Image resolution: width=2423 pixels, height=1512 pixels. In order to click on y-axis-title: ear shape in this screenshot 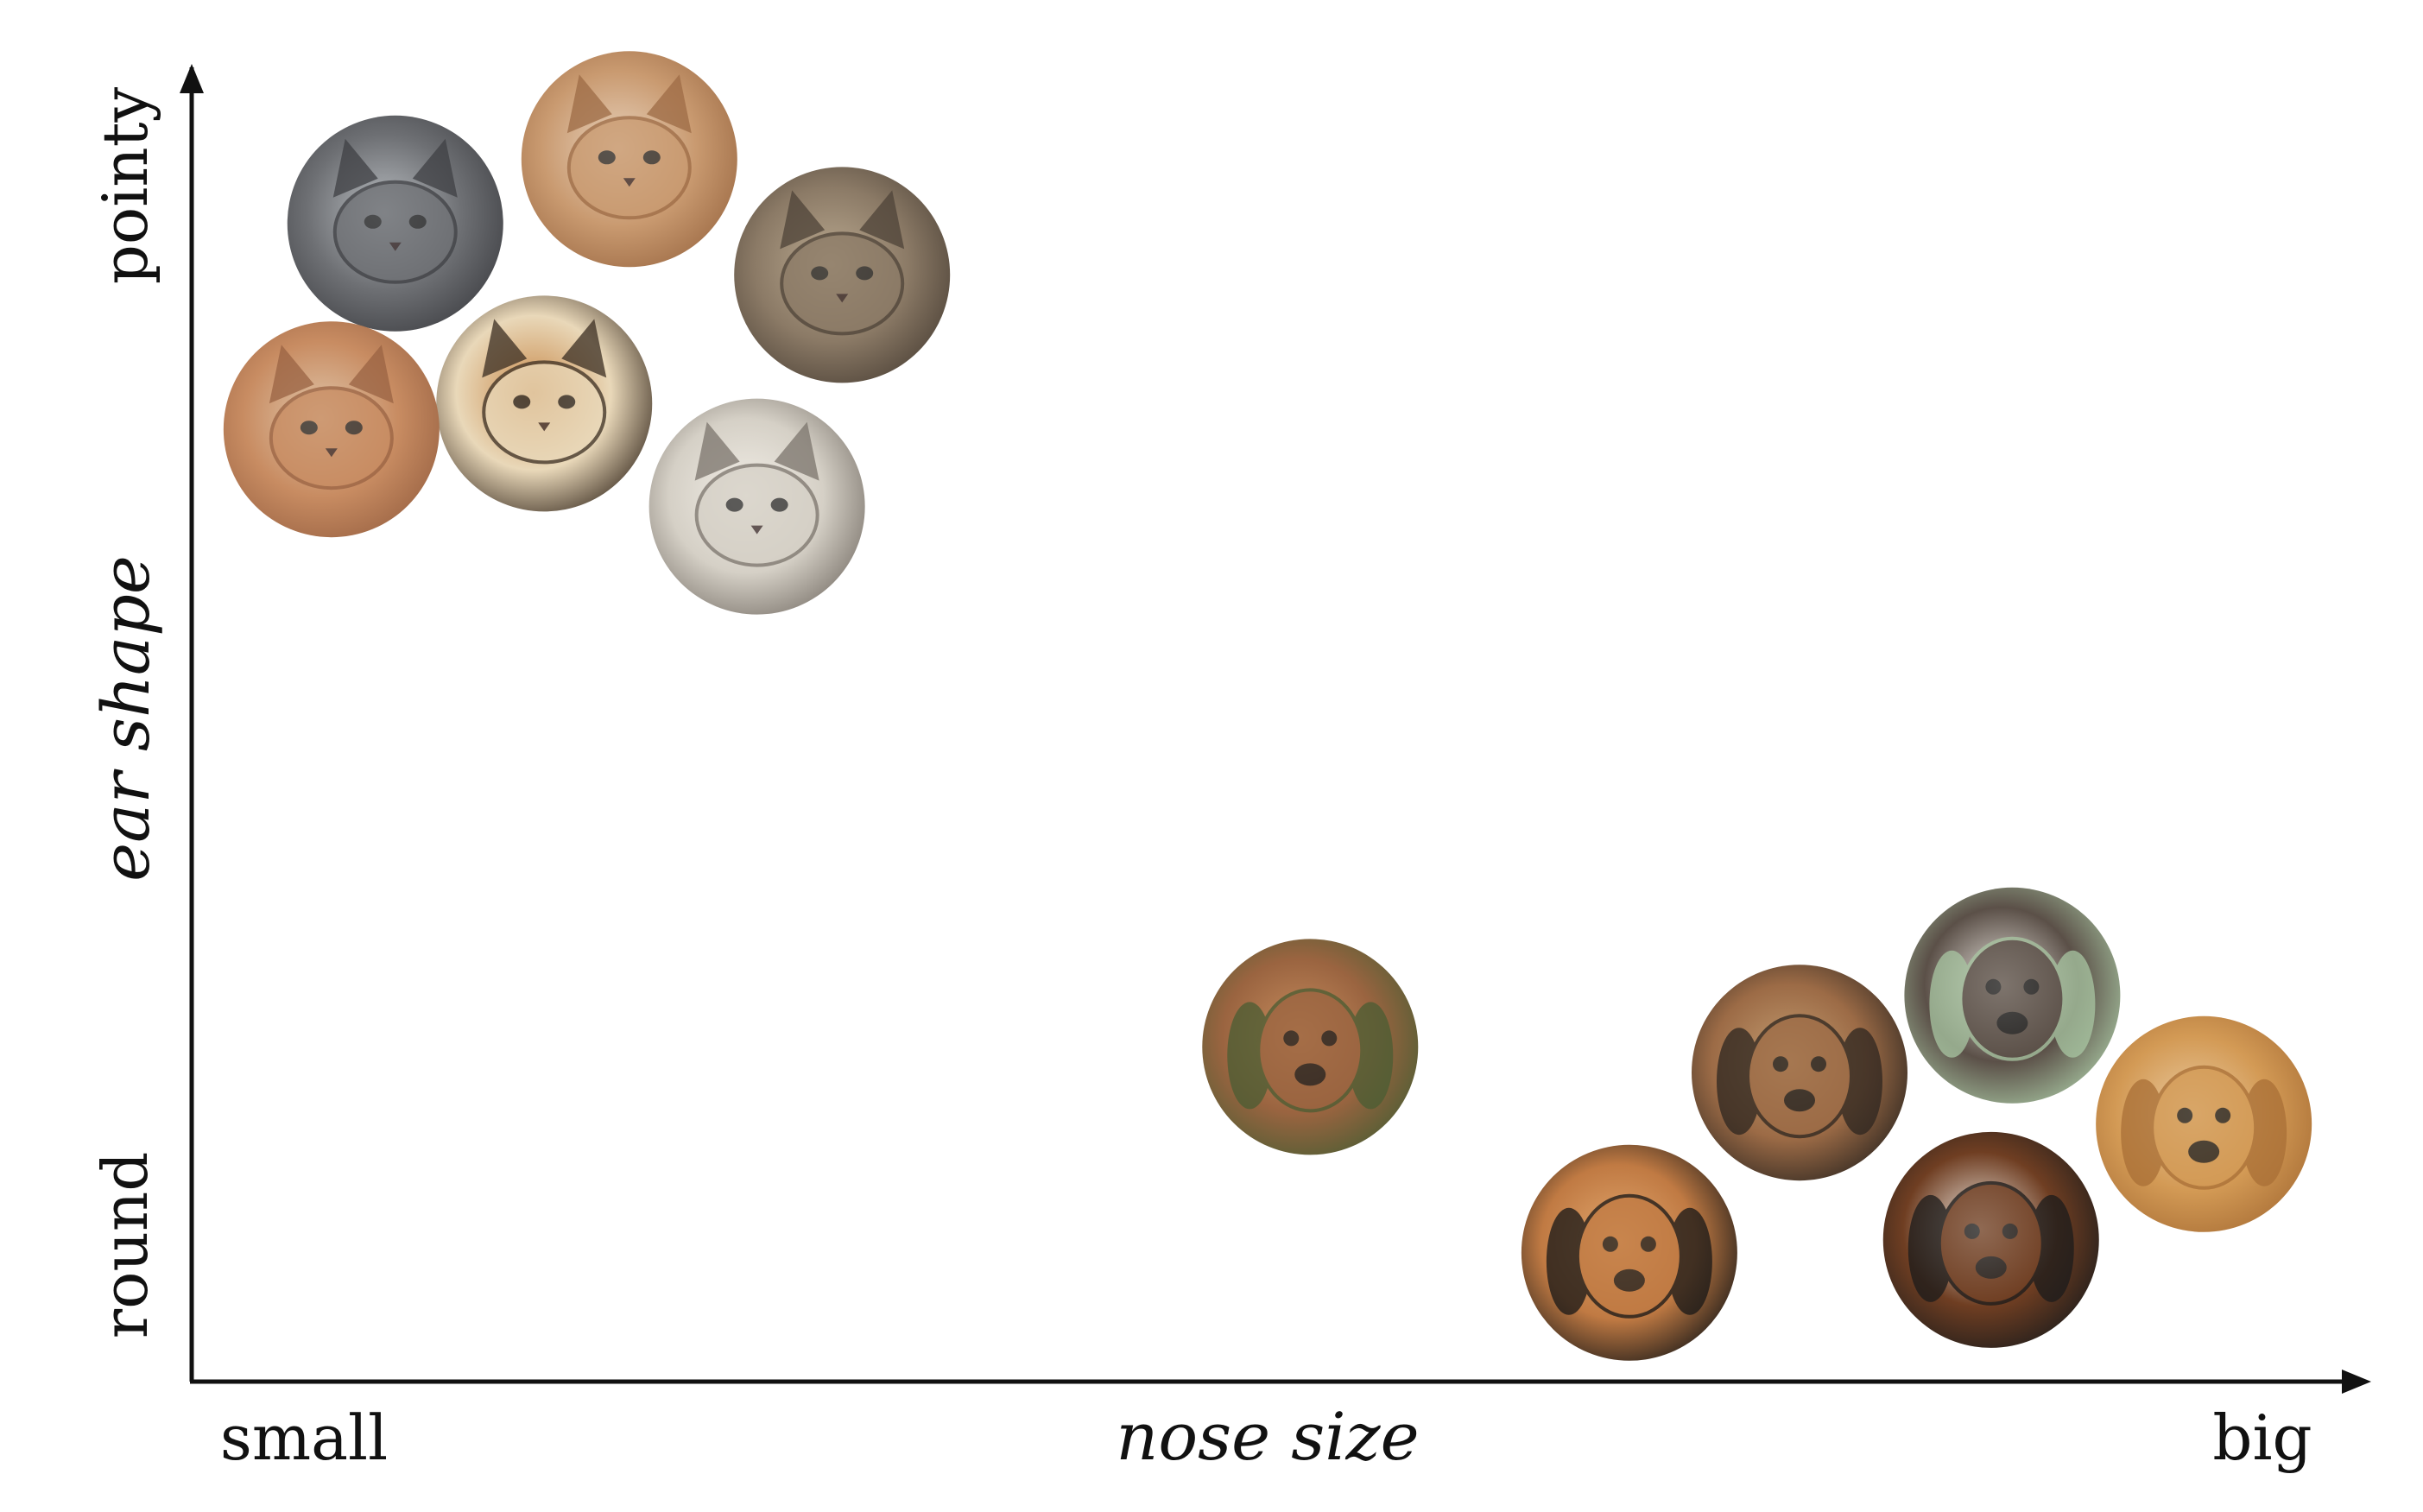, I will do `click(125, 718)`.